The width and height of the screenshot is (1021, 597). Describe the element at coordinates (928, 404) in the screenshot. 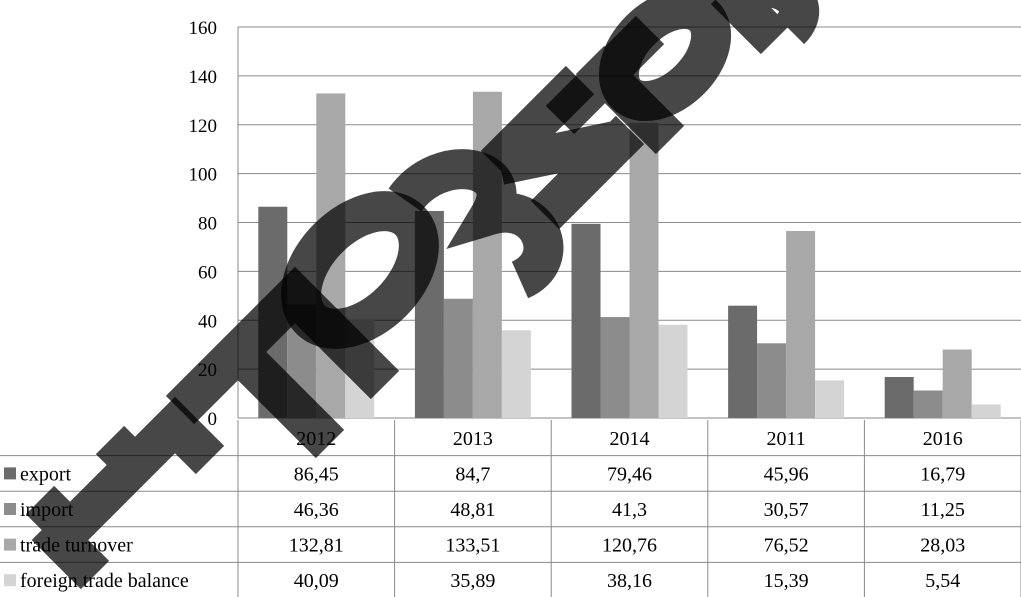

I see `bar-import-2016` at that location.